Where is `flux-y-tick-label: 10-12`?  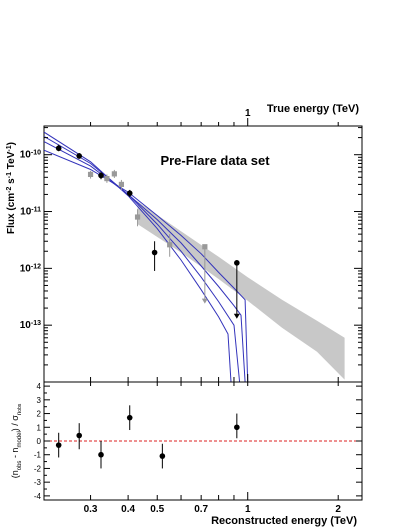 flux-y-tick-label: 10-12 is located at coordinates (30, 269).